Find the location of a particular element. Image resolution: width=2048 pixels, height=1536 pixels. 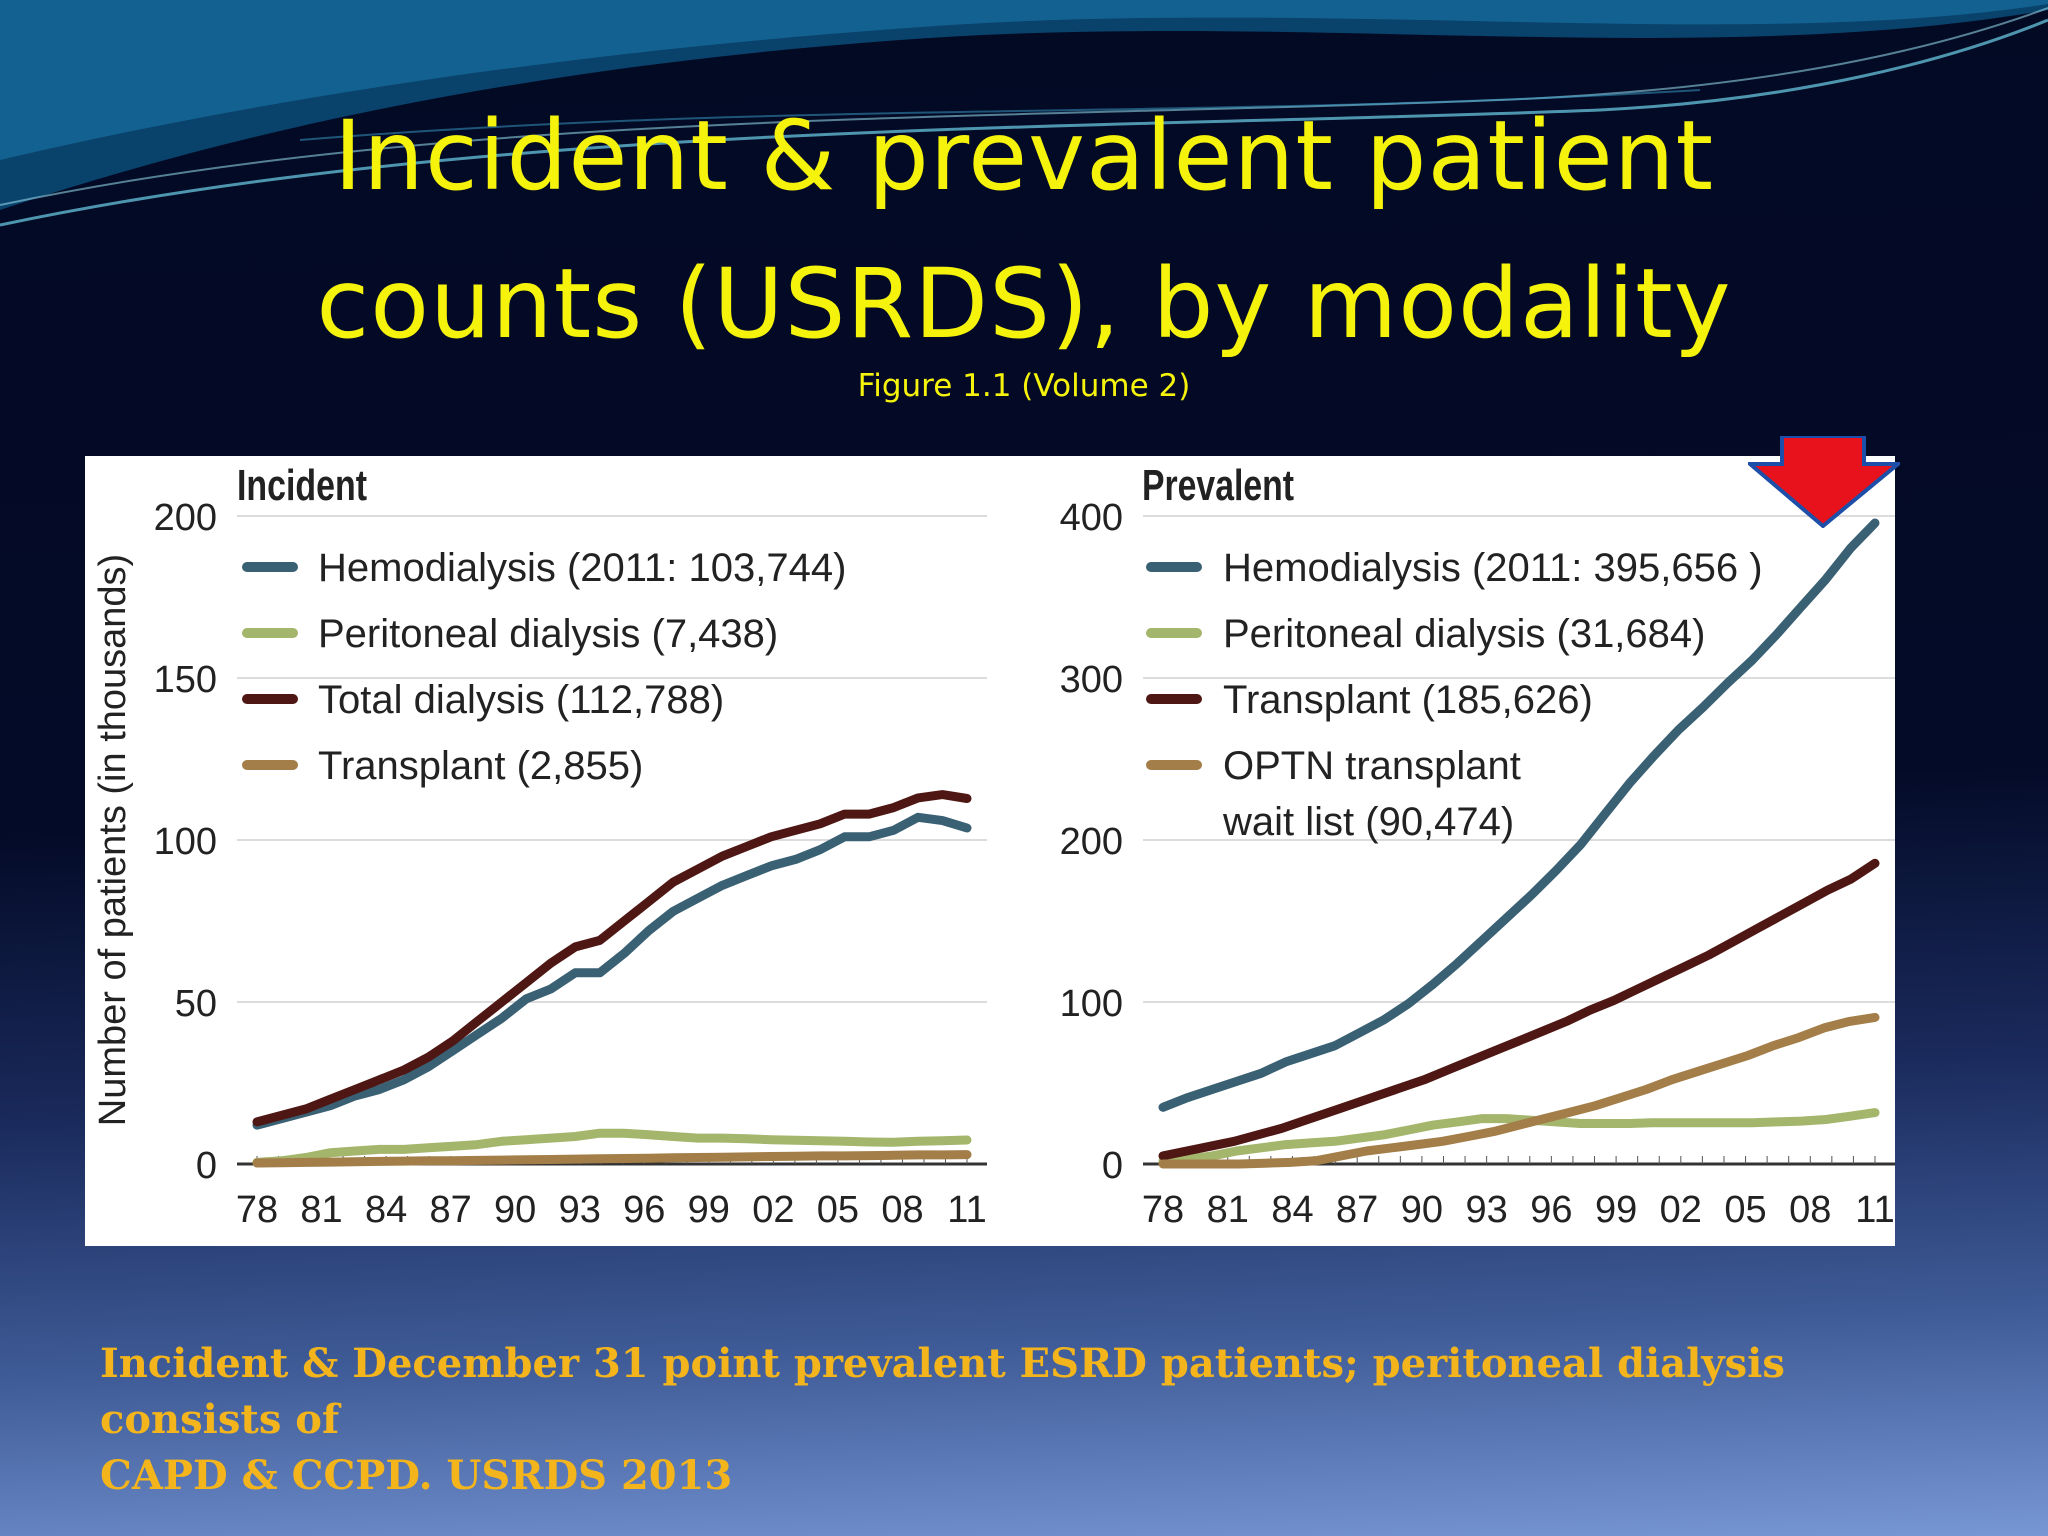

legend-label: Transplant (2,855) is located at coordinates (480, 766).